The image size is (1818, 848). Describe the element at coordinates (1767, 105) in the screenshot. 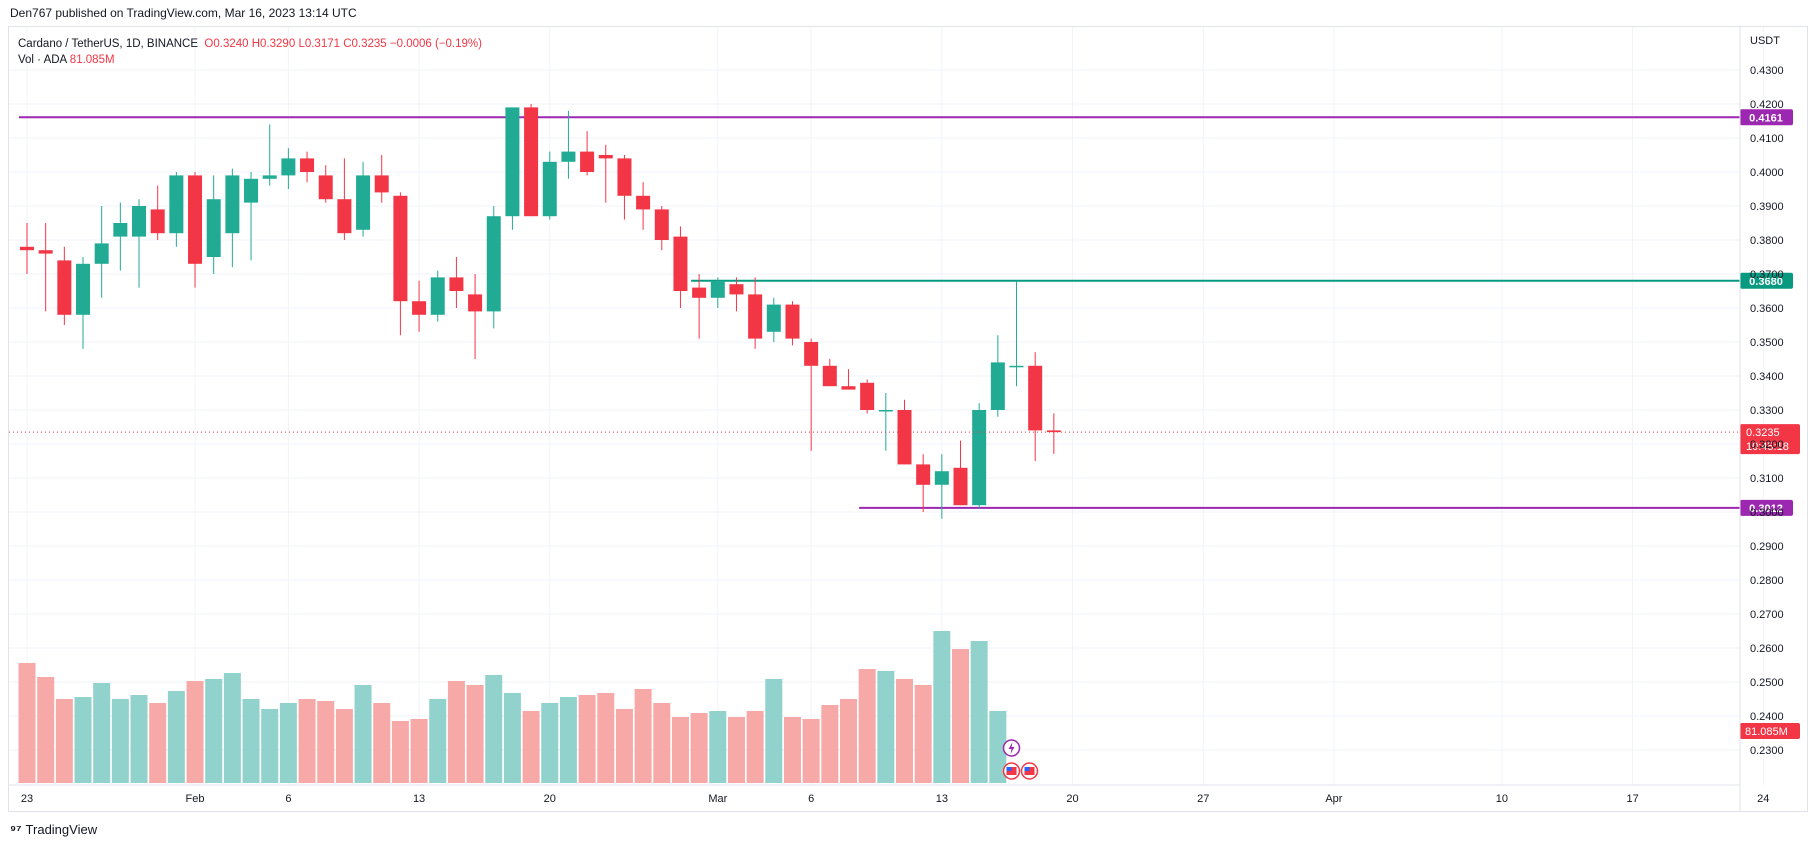

I see `price-tick-label: 0.4200` at that location.